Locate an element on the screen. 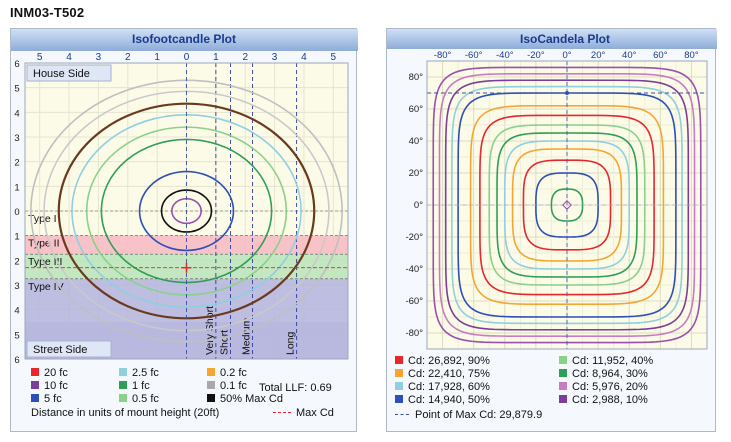 The height and width of the screenshot is (442, 731). max-cd-legend: Max Cd is located at coordinates (303, 413).